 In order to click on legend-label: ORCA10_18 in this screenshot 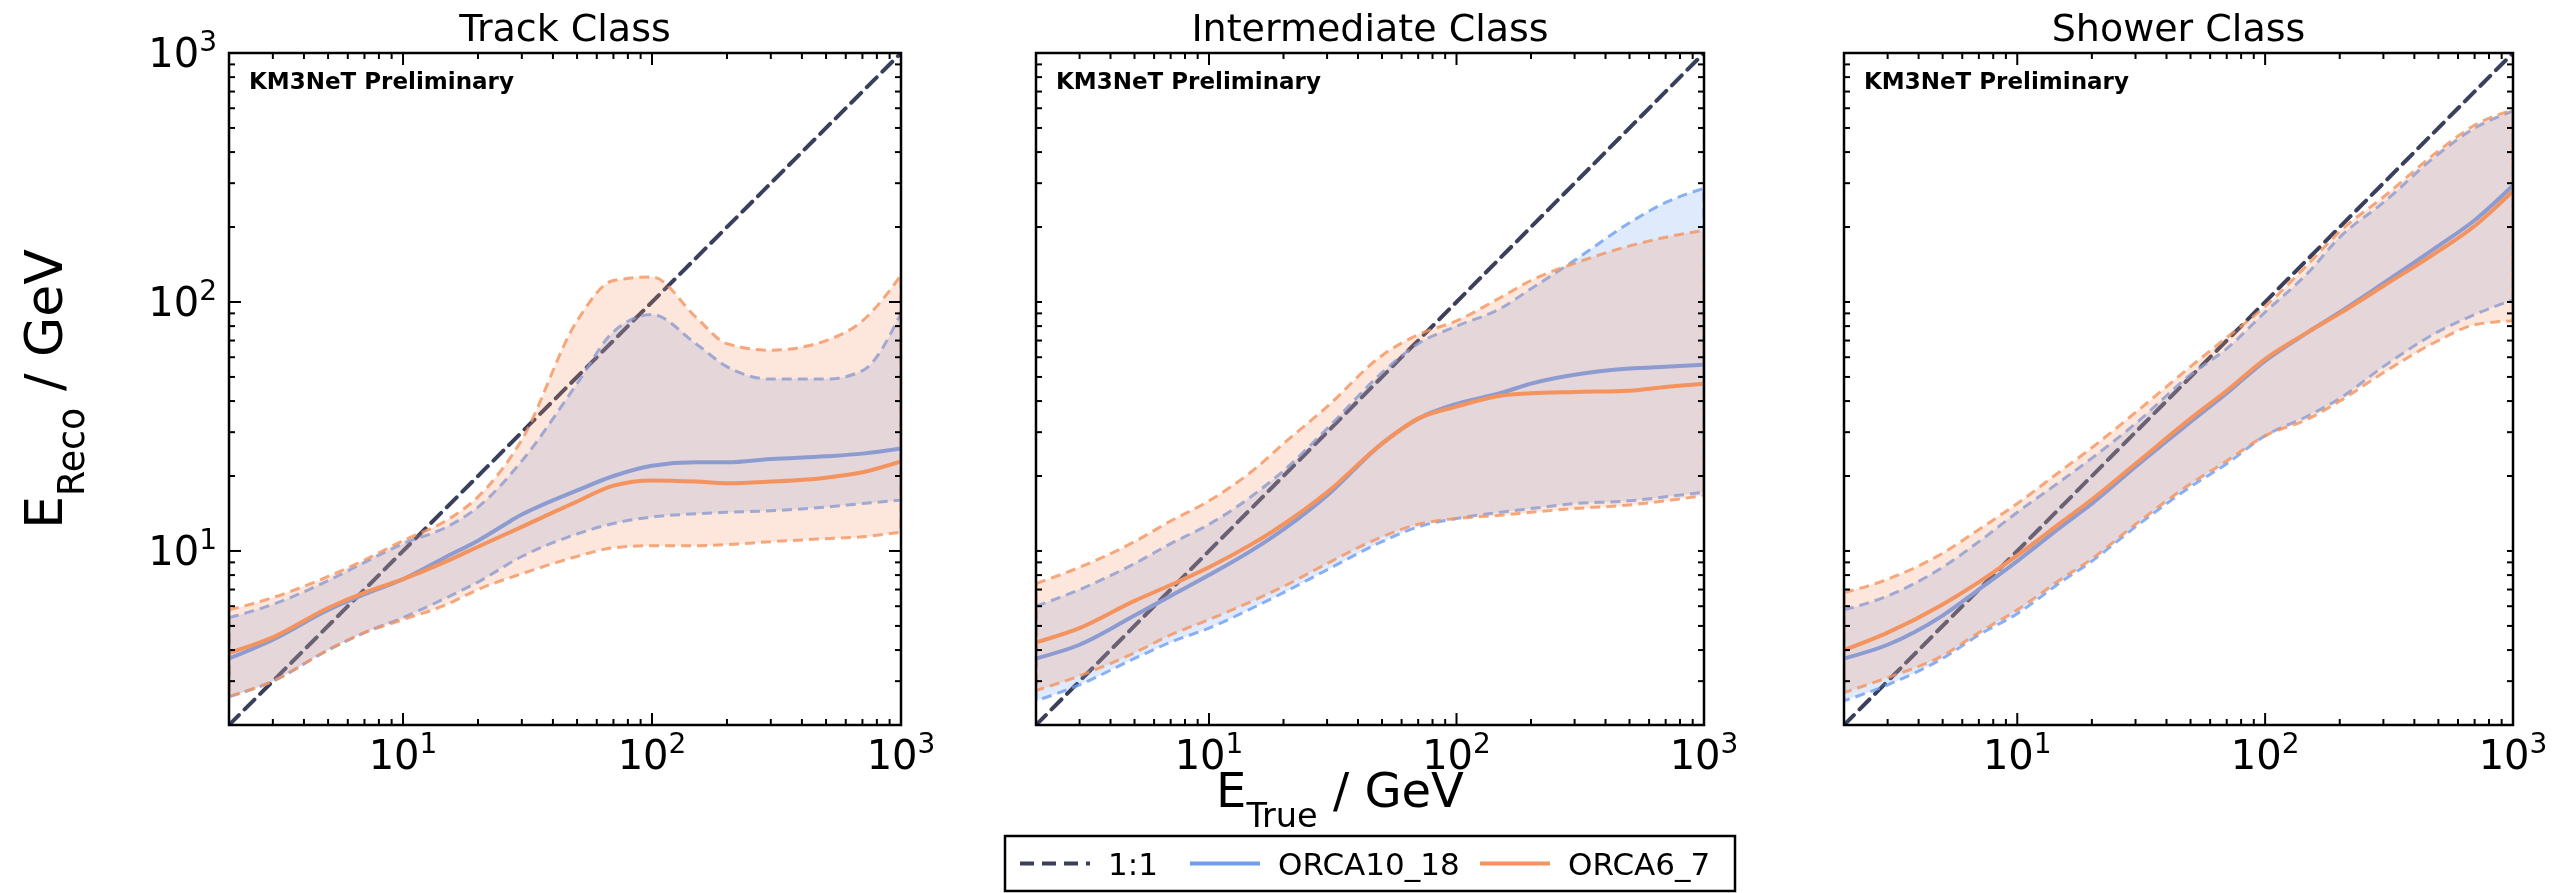, I will do `click(1369, 863)`.